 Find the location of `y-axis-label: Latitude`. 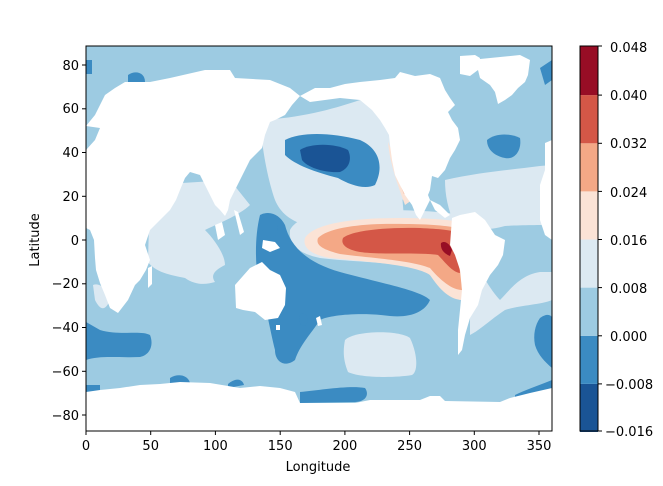

y-axis-label: Latitude is located at coordinates (35, 240).